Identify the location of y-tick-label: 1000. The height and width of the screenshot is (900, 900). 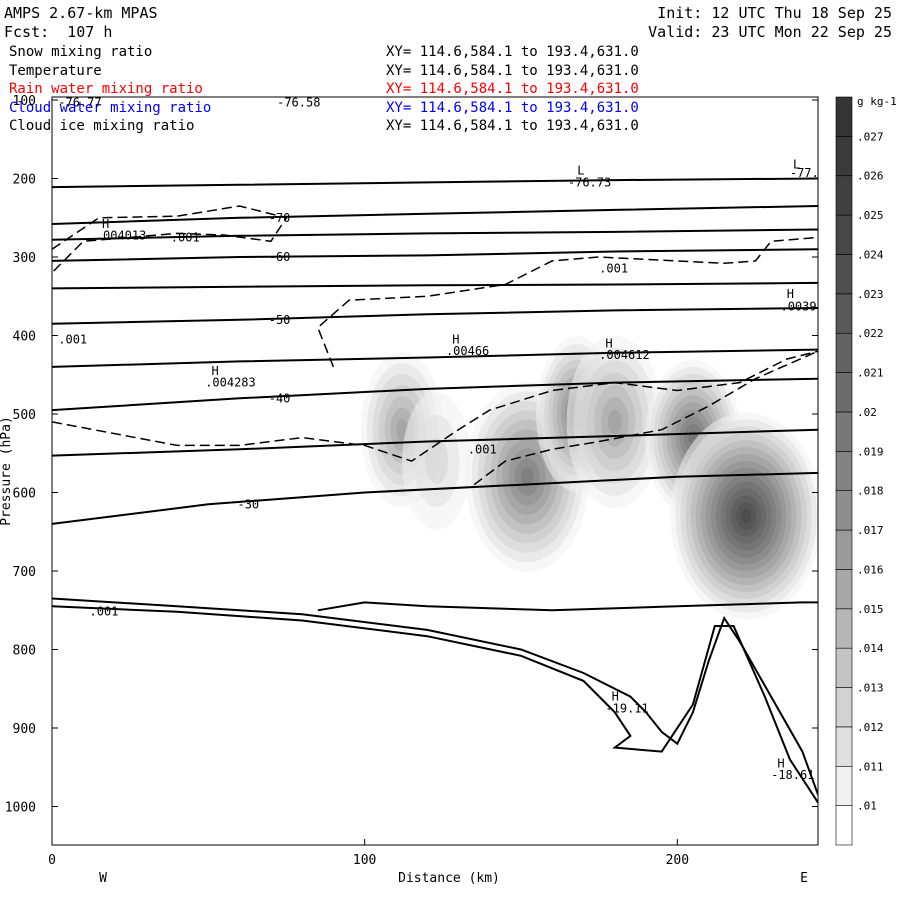
(20, 808).